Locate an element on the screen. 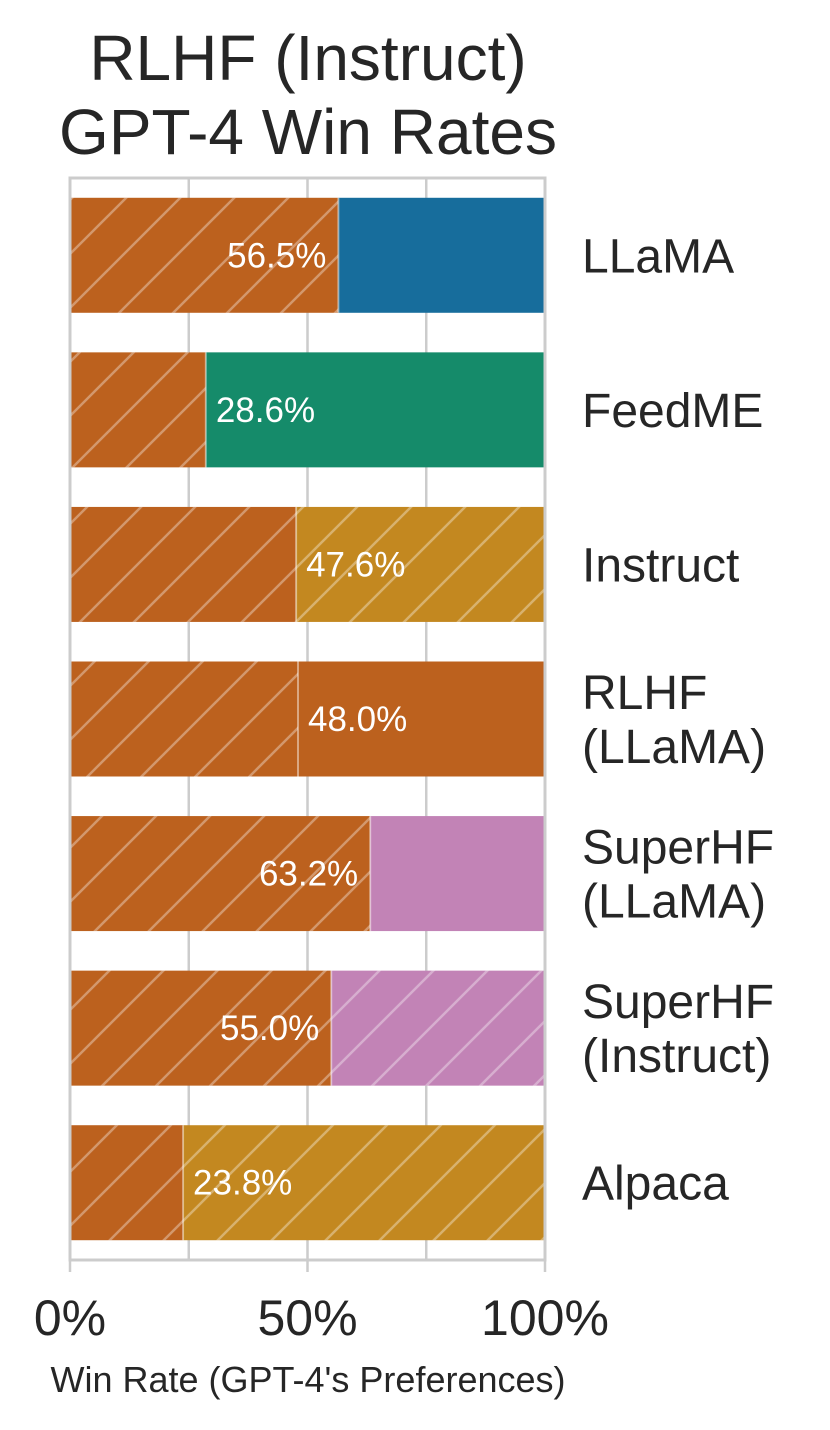 The width and height of the screenshot is (830, 1430). x-axis-ticks: 0% 50% 100% is located at coordinates (321, 1303).